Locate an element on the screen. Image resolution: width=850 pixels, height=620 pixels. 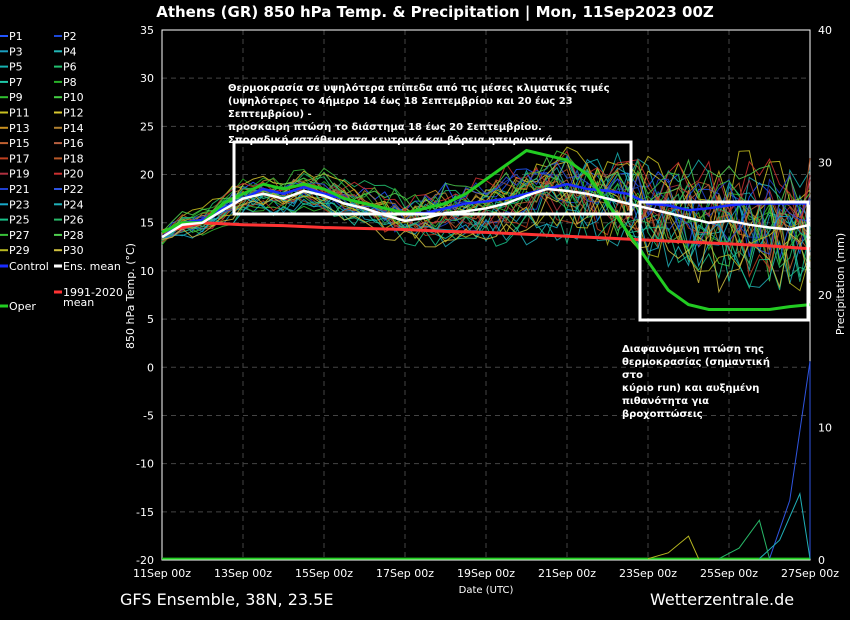
y-right-tick-label: 20 is located at coordinates (825, 295).